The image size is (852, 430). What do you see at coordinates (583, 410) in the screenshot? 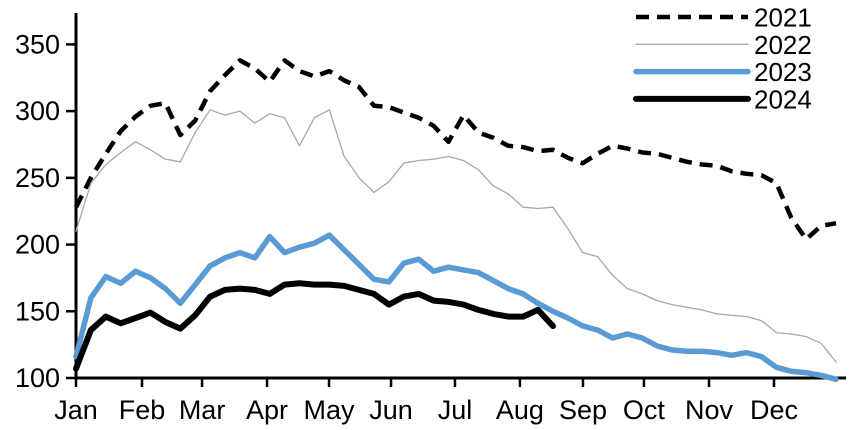
I see `x-tick-label: Sep` at bounding box center [583, 410].